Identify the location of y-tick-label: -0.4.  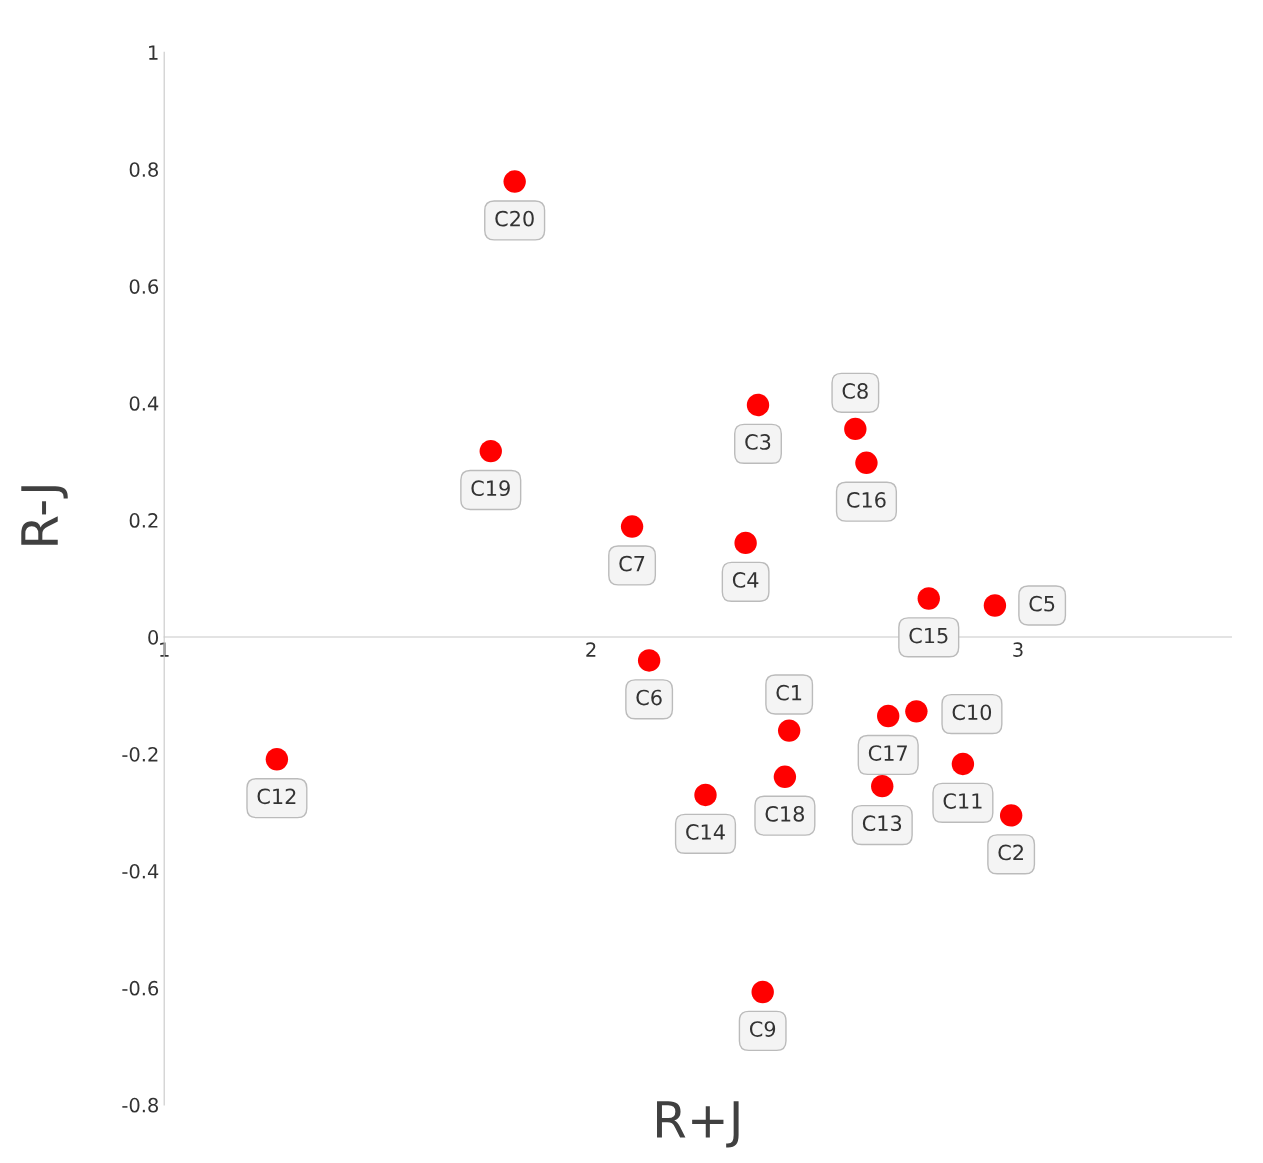
(140, 871).